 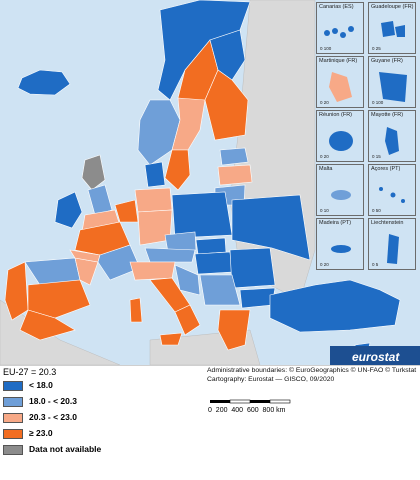 What do you see at coordinates (271, 379) in the screenshot?
I see `credits-cartography: Cartography: Eurostat — GISCO, 09/2020` at bounding box center [271, 379].